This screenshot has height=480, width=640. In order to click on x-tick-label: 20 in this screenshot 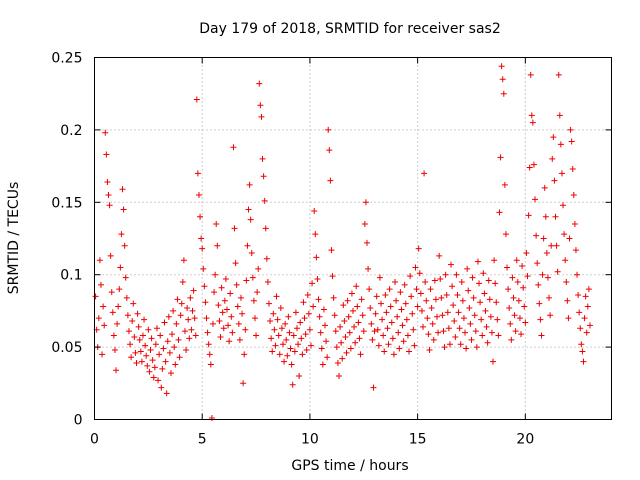, I will do `click(525, 440)`.